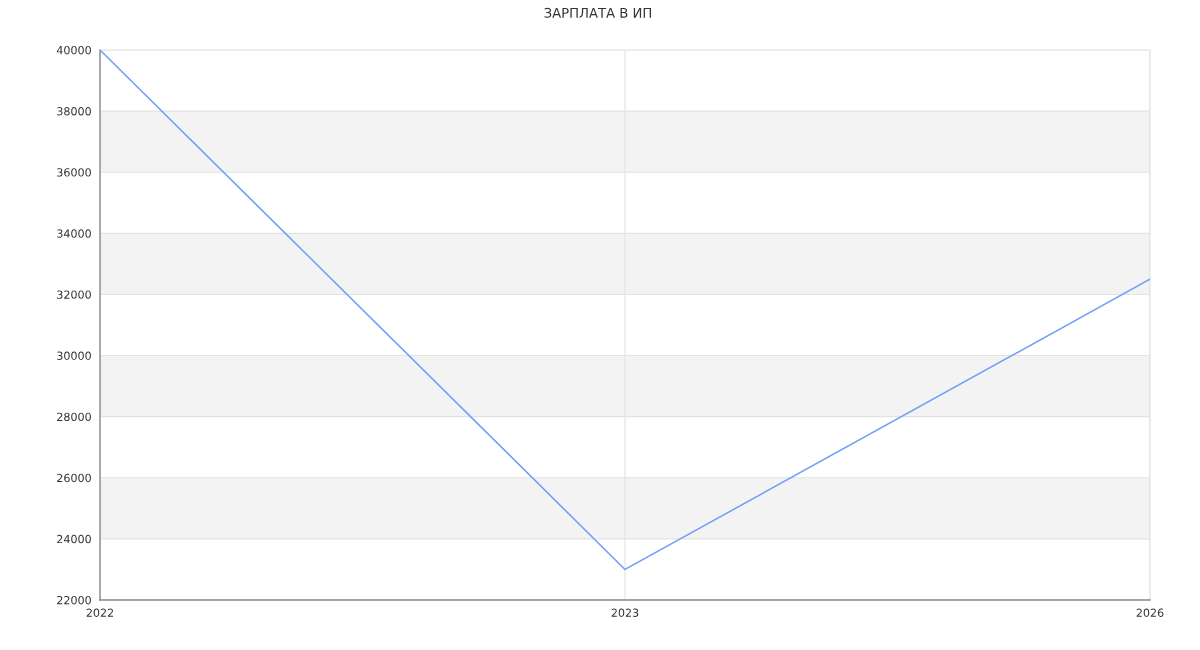 This screenshot has height=650, width=1200. I want to click on y-tick-label: 22000, so click(74, 600).